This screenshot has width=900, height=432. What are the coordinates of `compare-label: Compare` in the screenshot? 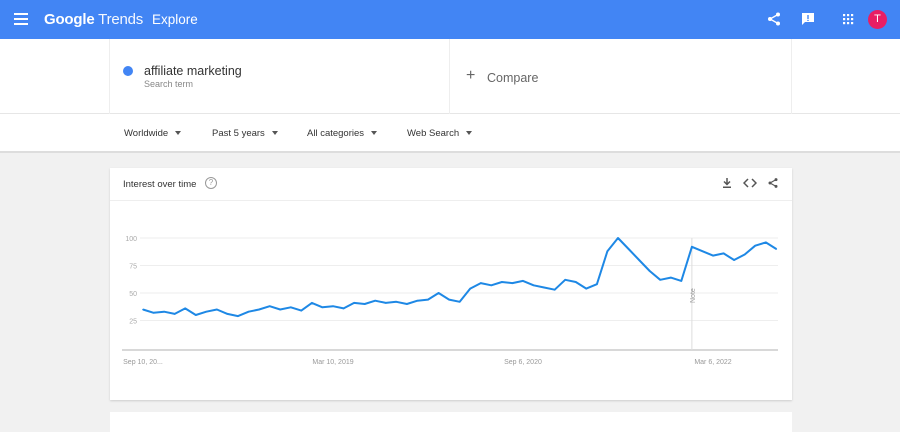 It's located at (513, 78).